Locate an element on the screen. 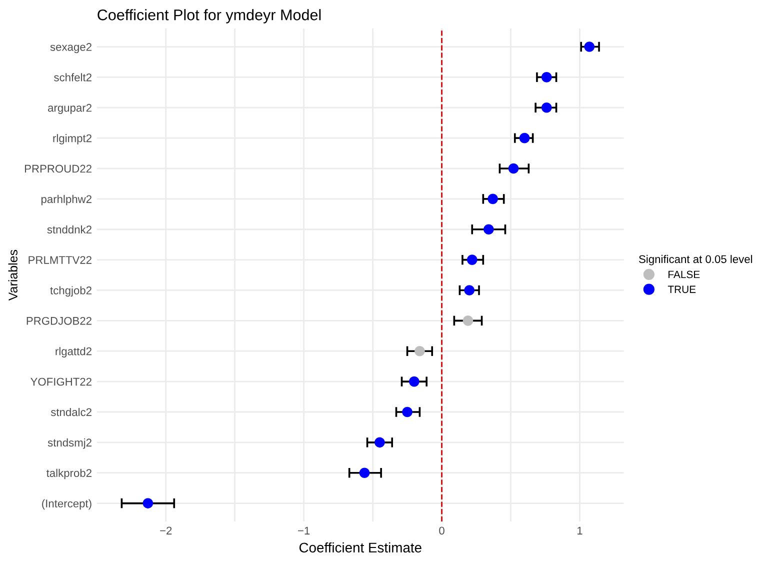 This screenshot has width=775, height=570. x-tick-label: −2 is located at coordinates (166, 530).